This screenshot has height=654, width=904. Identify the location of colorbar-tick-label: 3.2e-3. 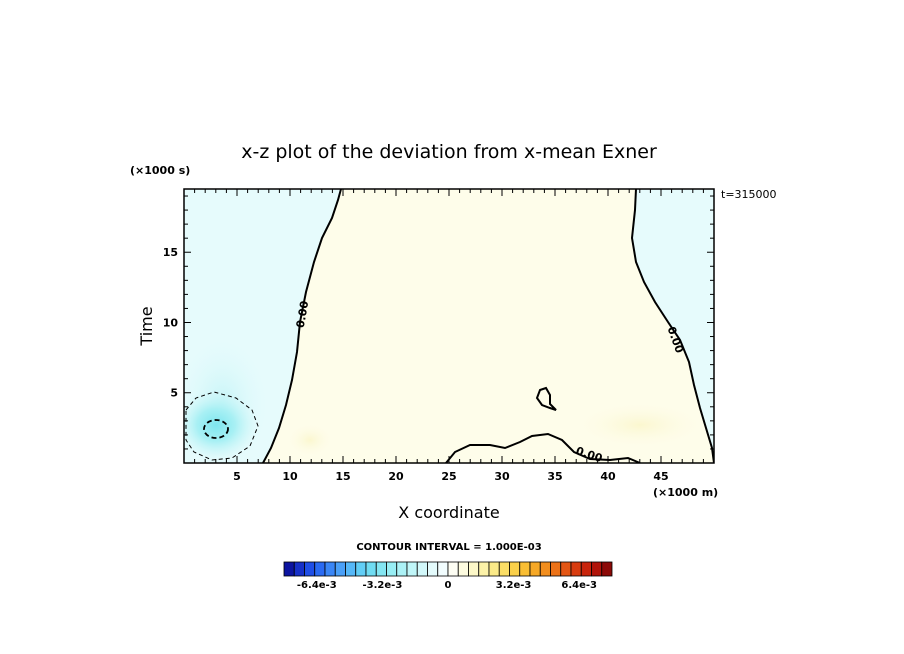
(514, 585).